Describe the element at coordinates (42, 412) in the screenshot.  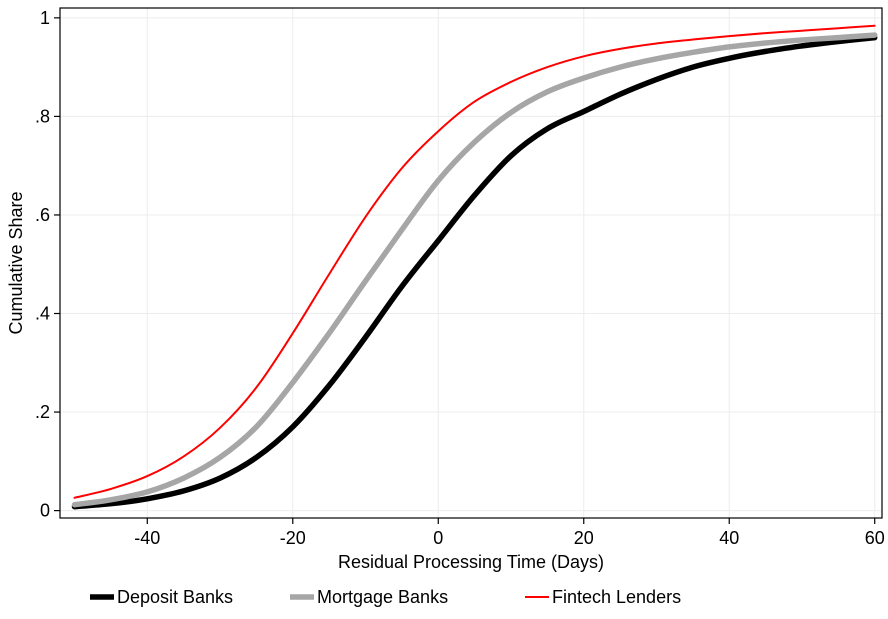
I see `y-tick-label: .2` at that location.